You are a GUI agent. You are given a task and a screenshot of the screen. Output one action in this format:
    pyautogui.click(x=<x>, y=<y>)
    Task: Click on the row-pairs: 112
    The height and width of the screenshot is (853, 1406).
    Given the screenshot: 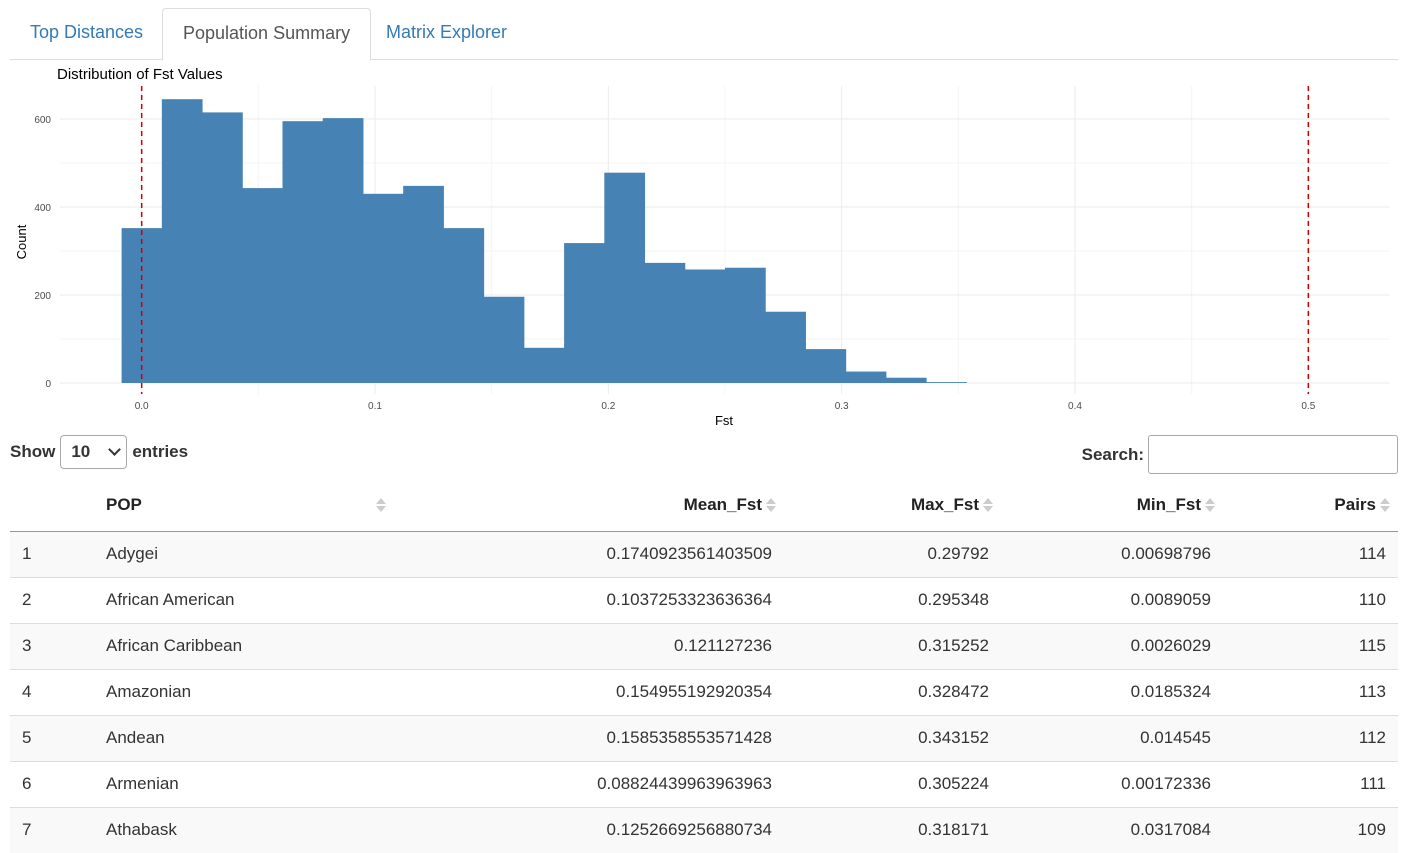 What is the action you would take?
    pyautogui.click(x=1310, y=737)
    